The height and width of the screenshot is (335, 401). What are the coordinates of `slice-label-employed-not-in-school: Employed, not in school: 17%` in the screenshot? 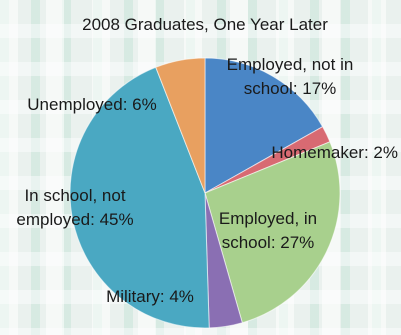 It's located at (290, 76).